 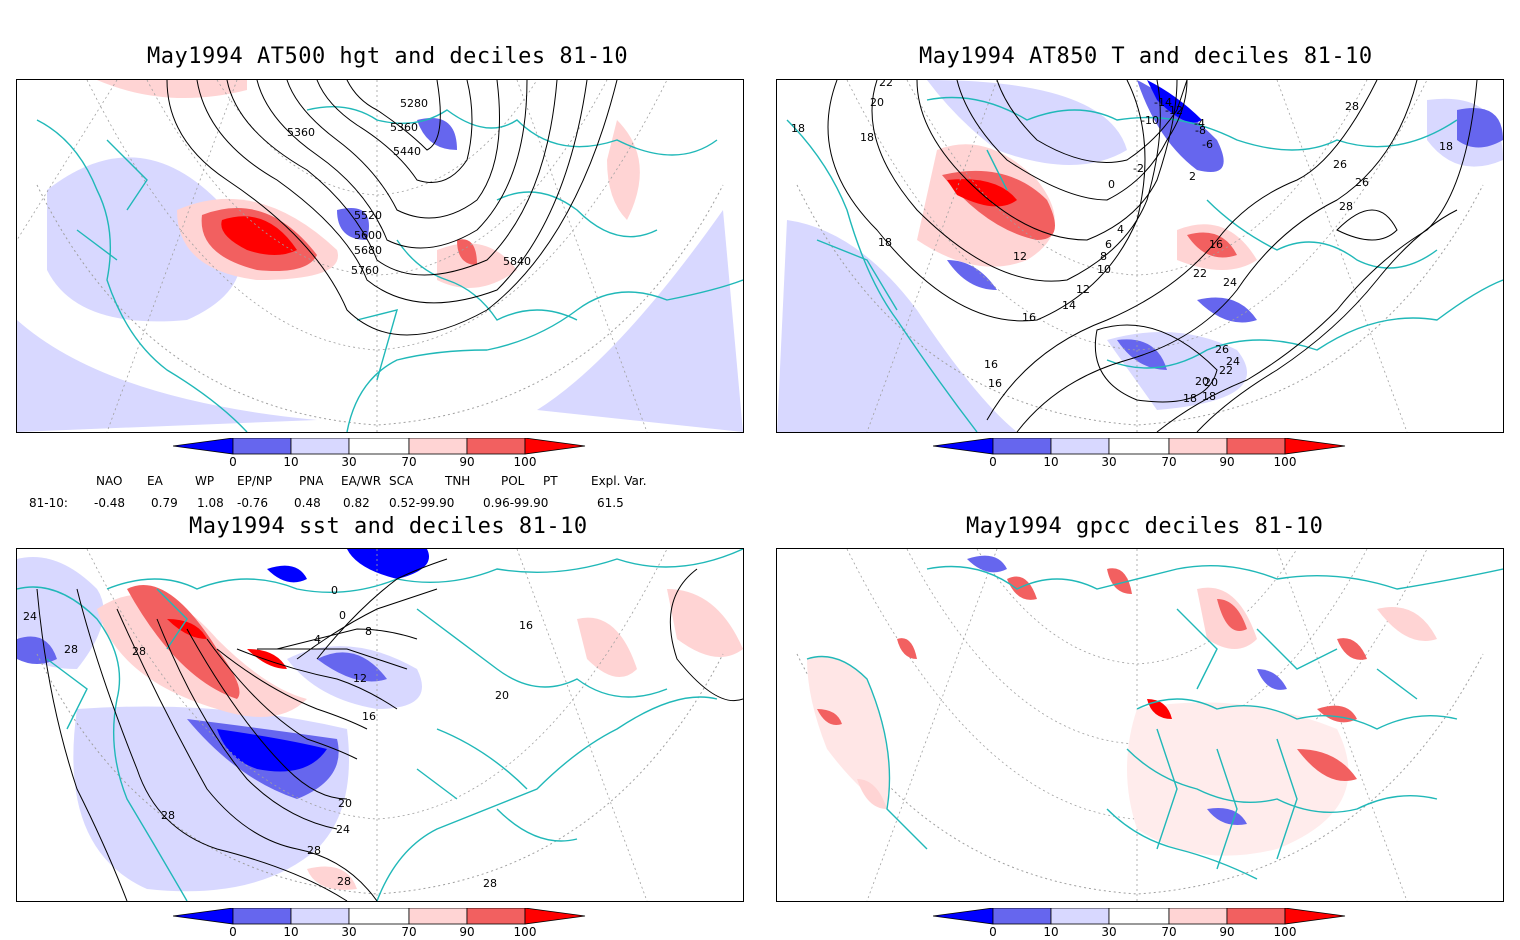 What do you see at coordinates (210, 503) in the screenshot?
I see `teleco-value: 1.08` at bounding box center [210, 503].